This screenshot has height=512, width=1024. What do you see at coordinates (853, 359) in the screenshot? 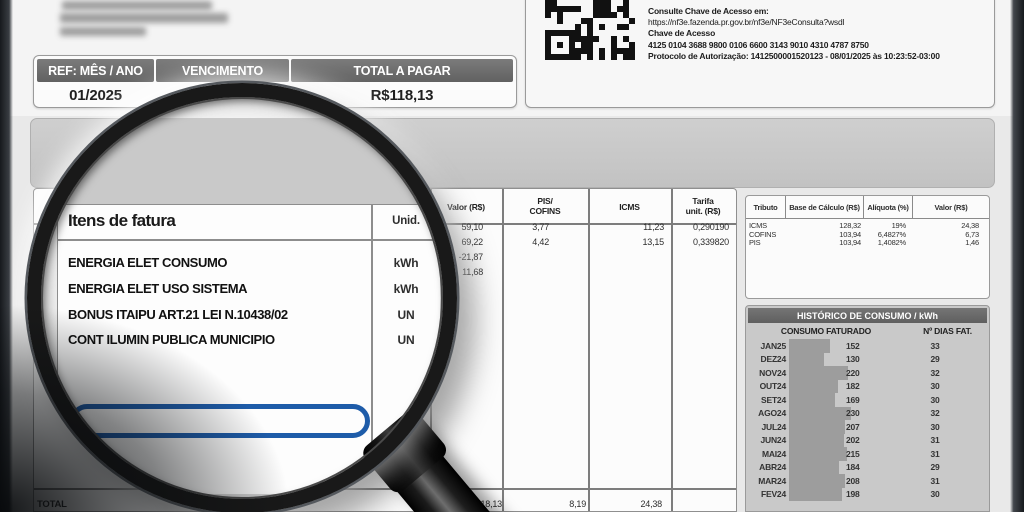
I see `history-consumption-value: 130` at bounding box center [853, 359].